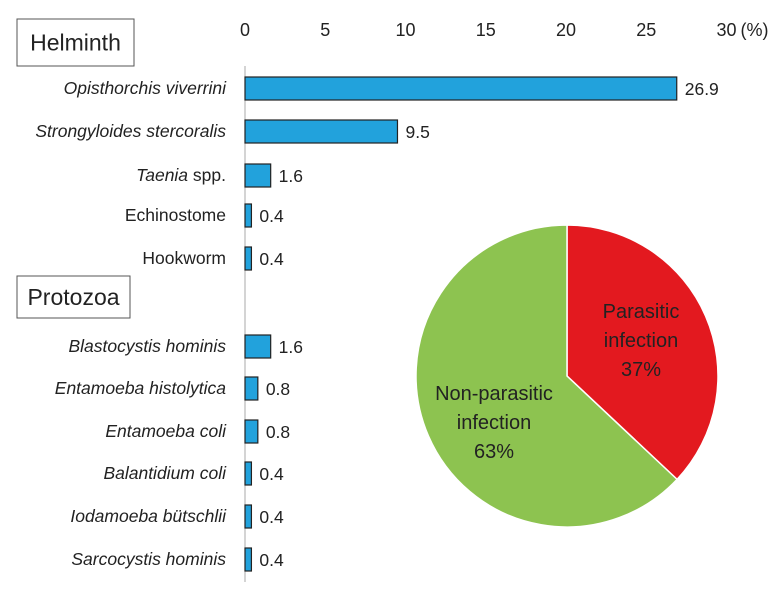 Image resolution: width=777 pixels, height=599 pixels. Describe the element at coordinates (166, 431) in the screenshot. I see `category-label: Entamoeba coli` at that location.